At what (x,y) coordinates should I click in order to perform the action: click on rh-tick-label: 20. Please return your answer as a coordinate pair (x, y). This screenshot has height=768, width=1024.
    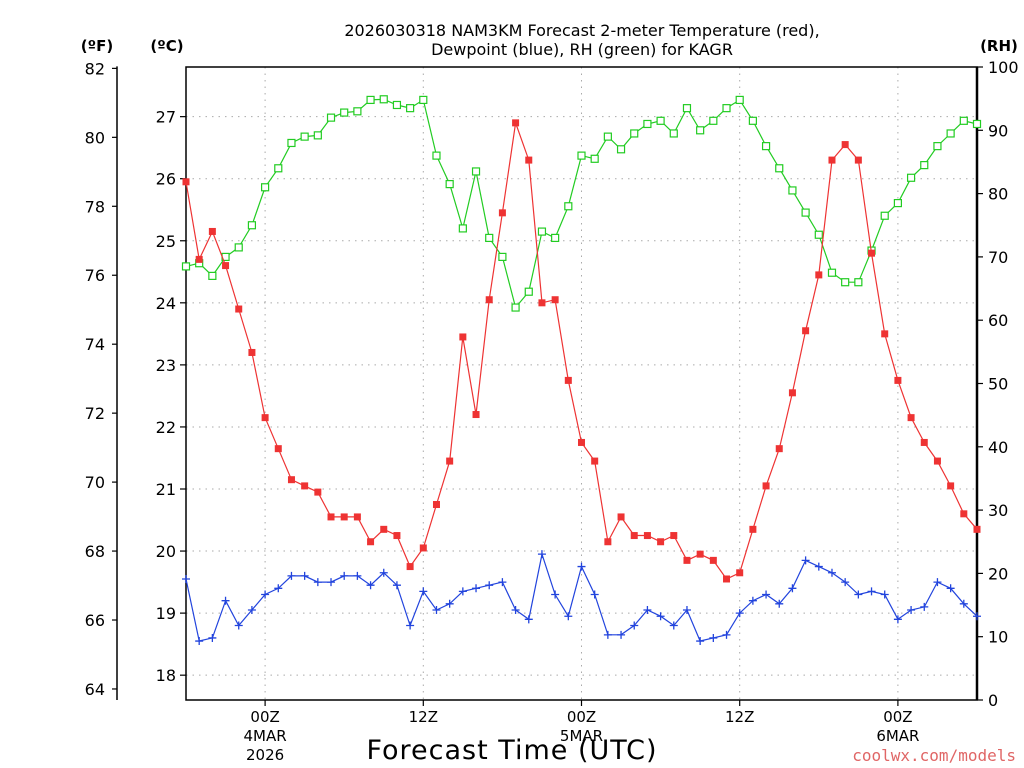
    Looking at the image, I should click on (998, 573).